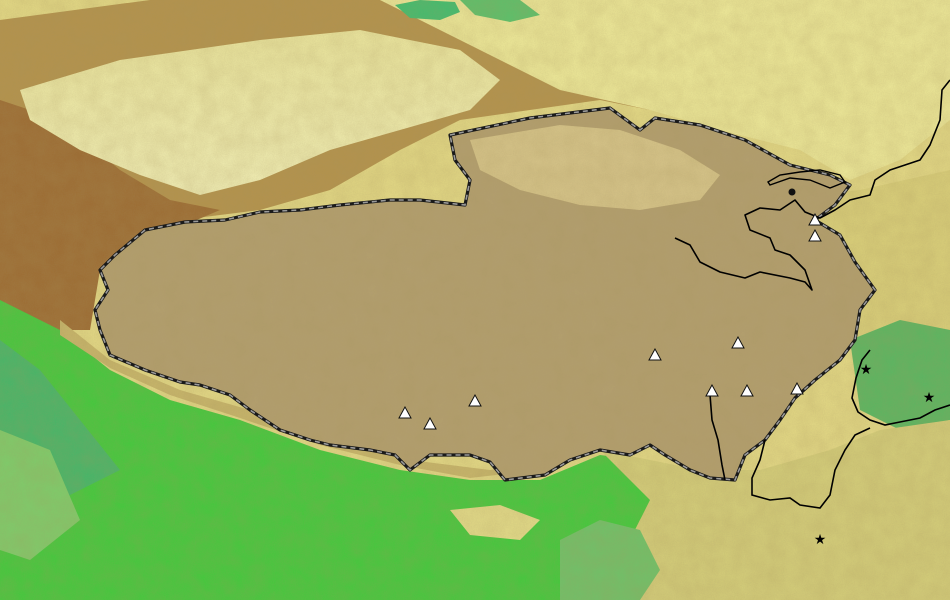  Describe the element at coordinates (807, 179) in the screenshot. I see `river-loop` at that location.